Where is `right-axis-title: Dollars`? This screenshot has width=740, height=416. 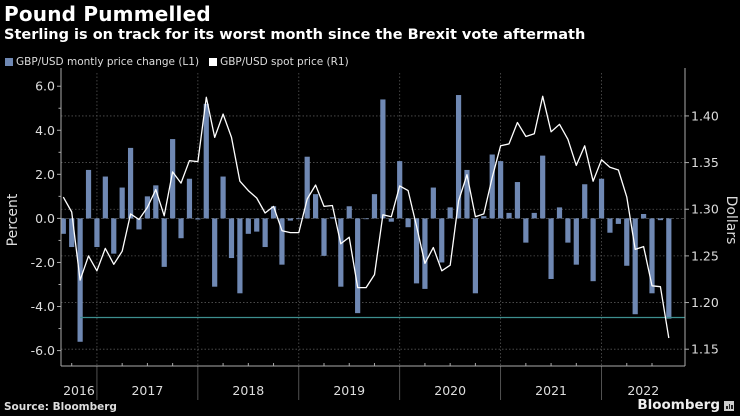
right-axis-title: Dollars is located at coordinates (731, 220).